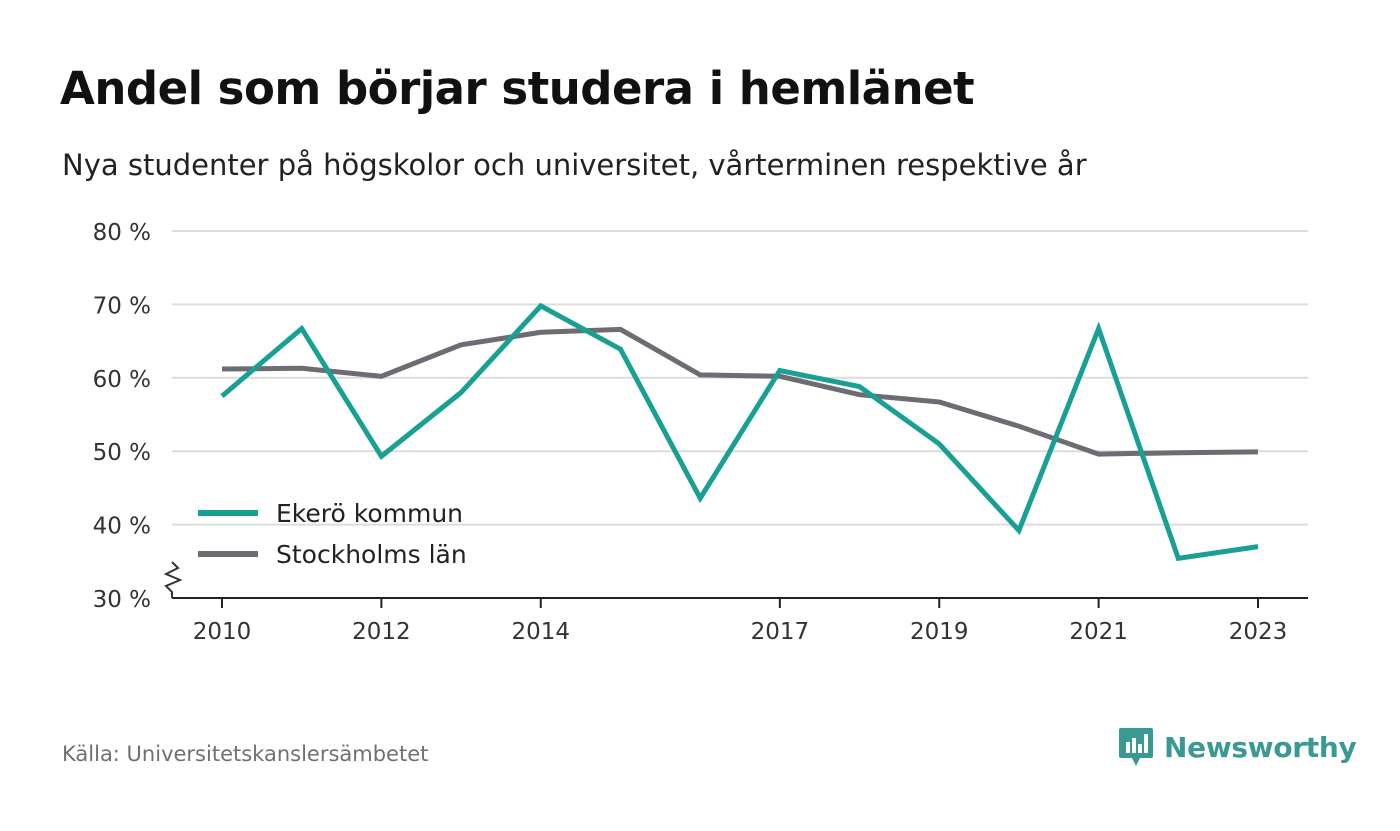 This screenshot has width=1400, height=831. Describe the element at coordinates (1258, 632) in the screenshot. I see `x-tick-label-2023: 2023` at that location.